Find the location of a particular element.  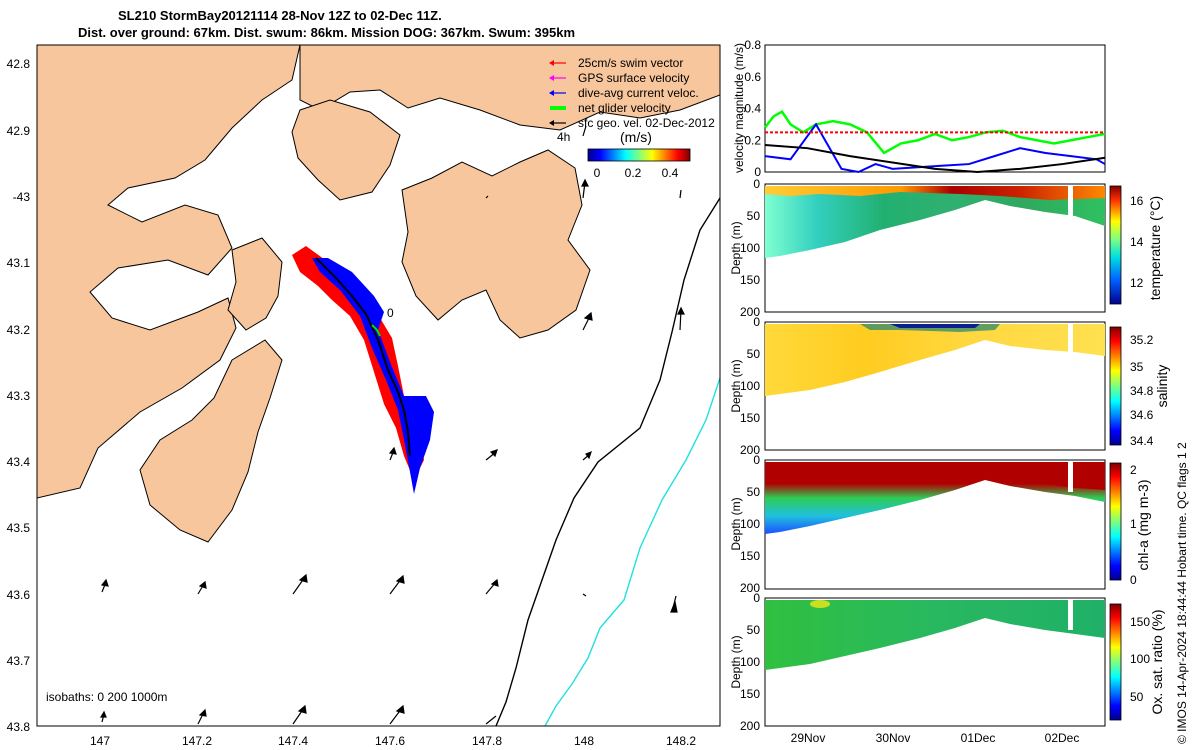

lat-tick: 42.9 is located at coordinates (19, 131).